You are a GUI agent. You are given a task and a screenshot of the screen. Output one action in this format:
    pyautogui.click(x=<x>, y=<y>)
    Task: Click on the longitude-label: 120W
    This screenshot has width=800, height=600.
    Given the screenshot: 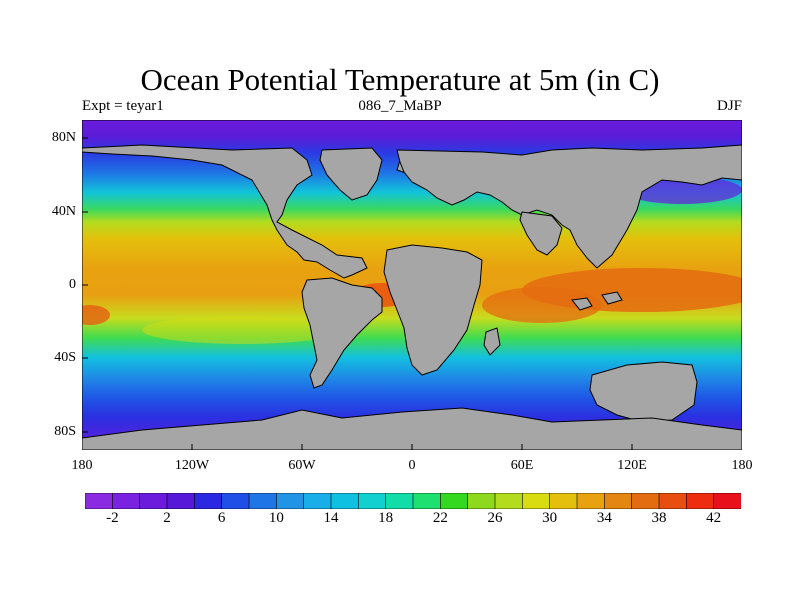 What is the action you would take?
    pyautogui.click(x=192, y=465)
    